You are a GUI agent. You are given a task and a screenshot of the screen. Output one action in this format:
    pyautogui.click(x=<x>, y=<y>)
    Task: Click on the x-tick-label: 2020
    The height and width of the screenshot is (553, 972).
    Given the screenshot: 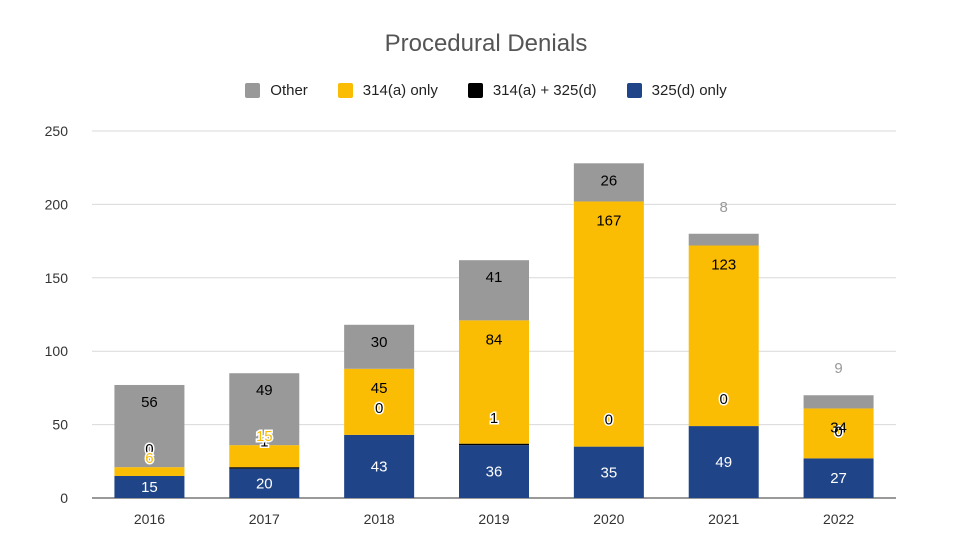 What is the action you would take?
    pyautogui.click(x=608, y=519)
    